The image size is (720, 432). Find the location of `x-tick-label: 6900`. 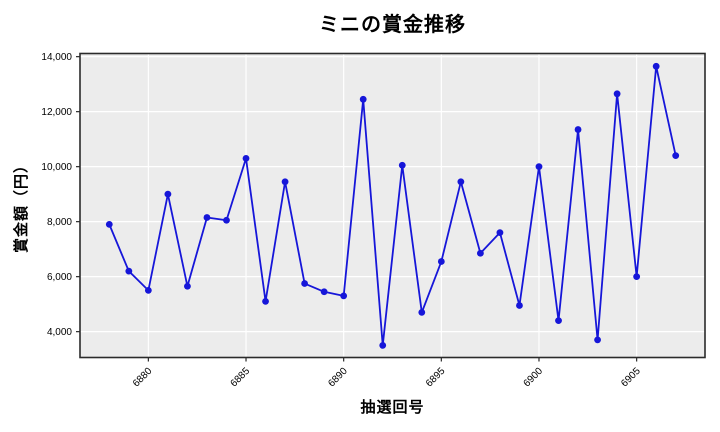

x-tick-label: 6900 is located at coordinates (534, 378).